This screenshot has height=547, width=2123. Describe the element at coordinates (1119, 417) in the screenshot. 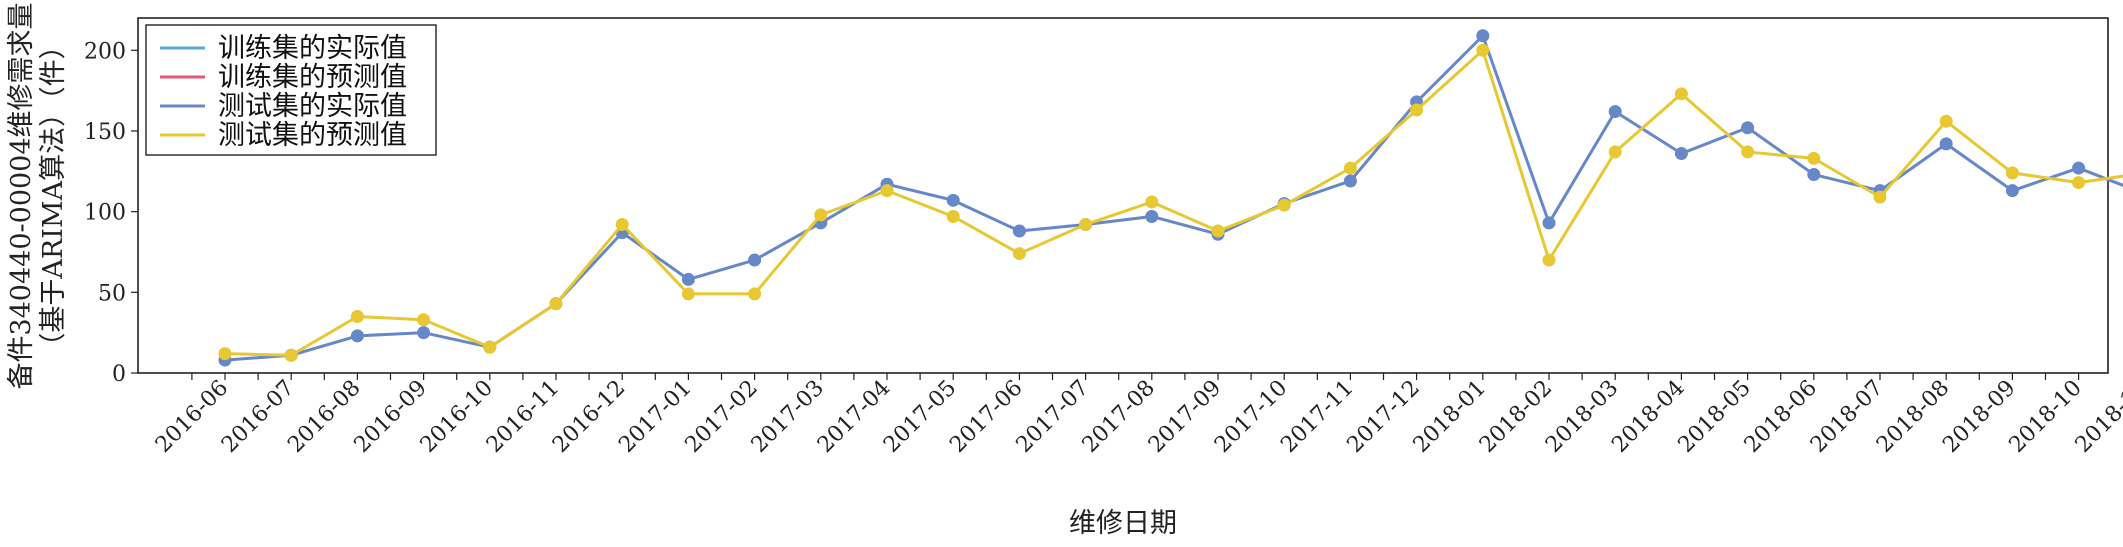

I see `x-tick-label: 2017-08` at that location.